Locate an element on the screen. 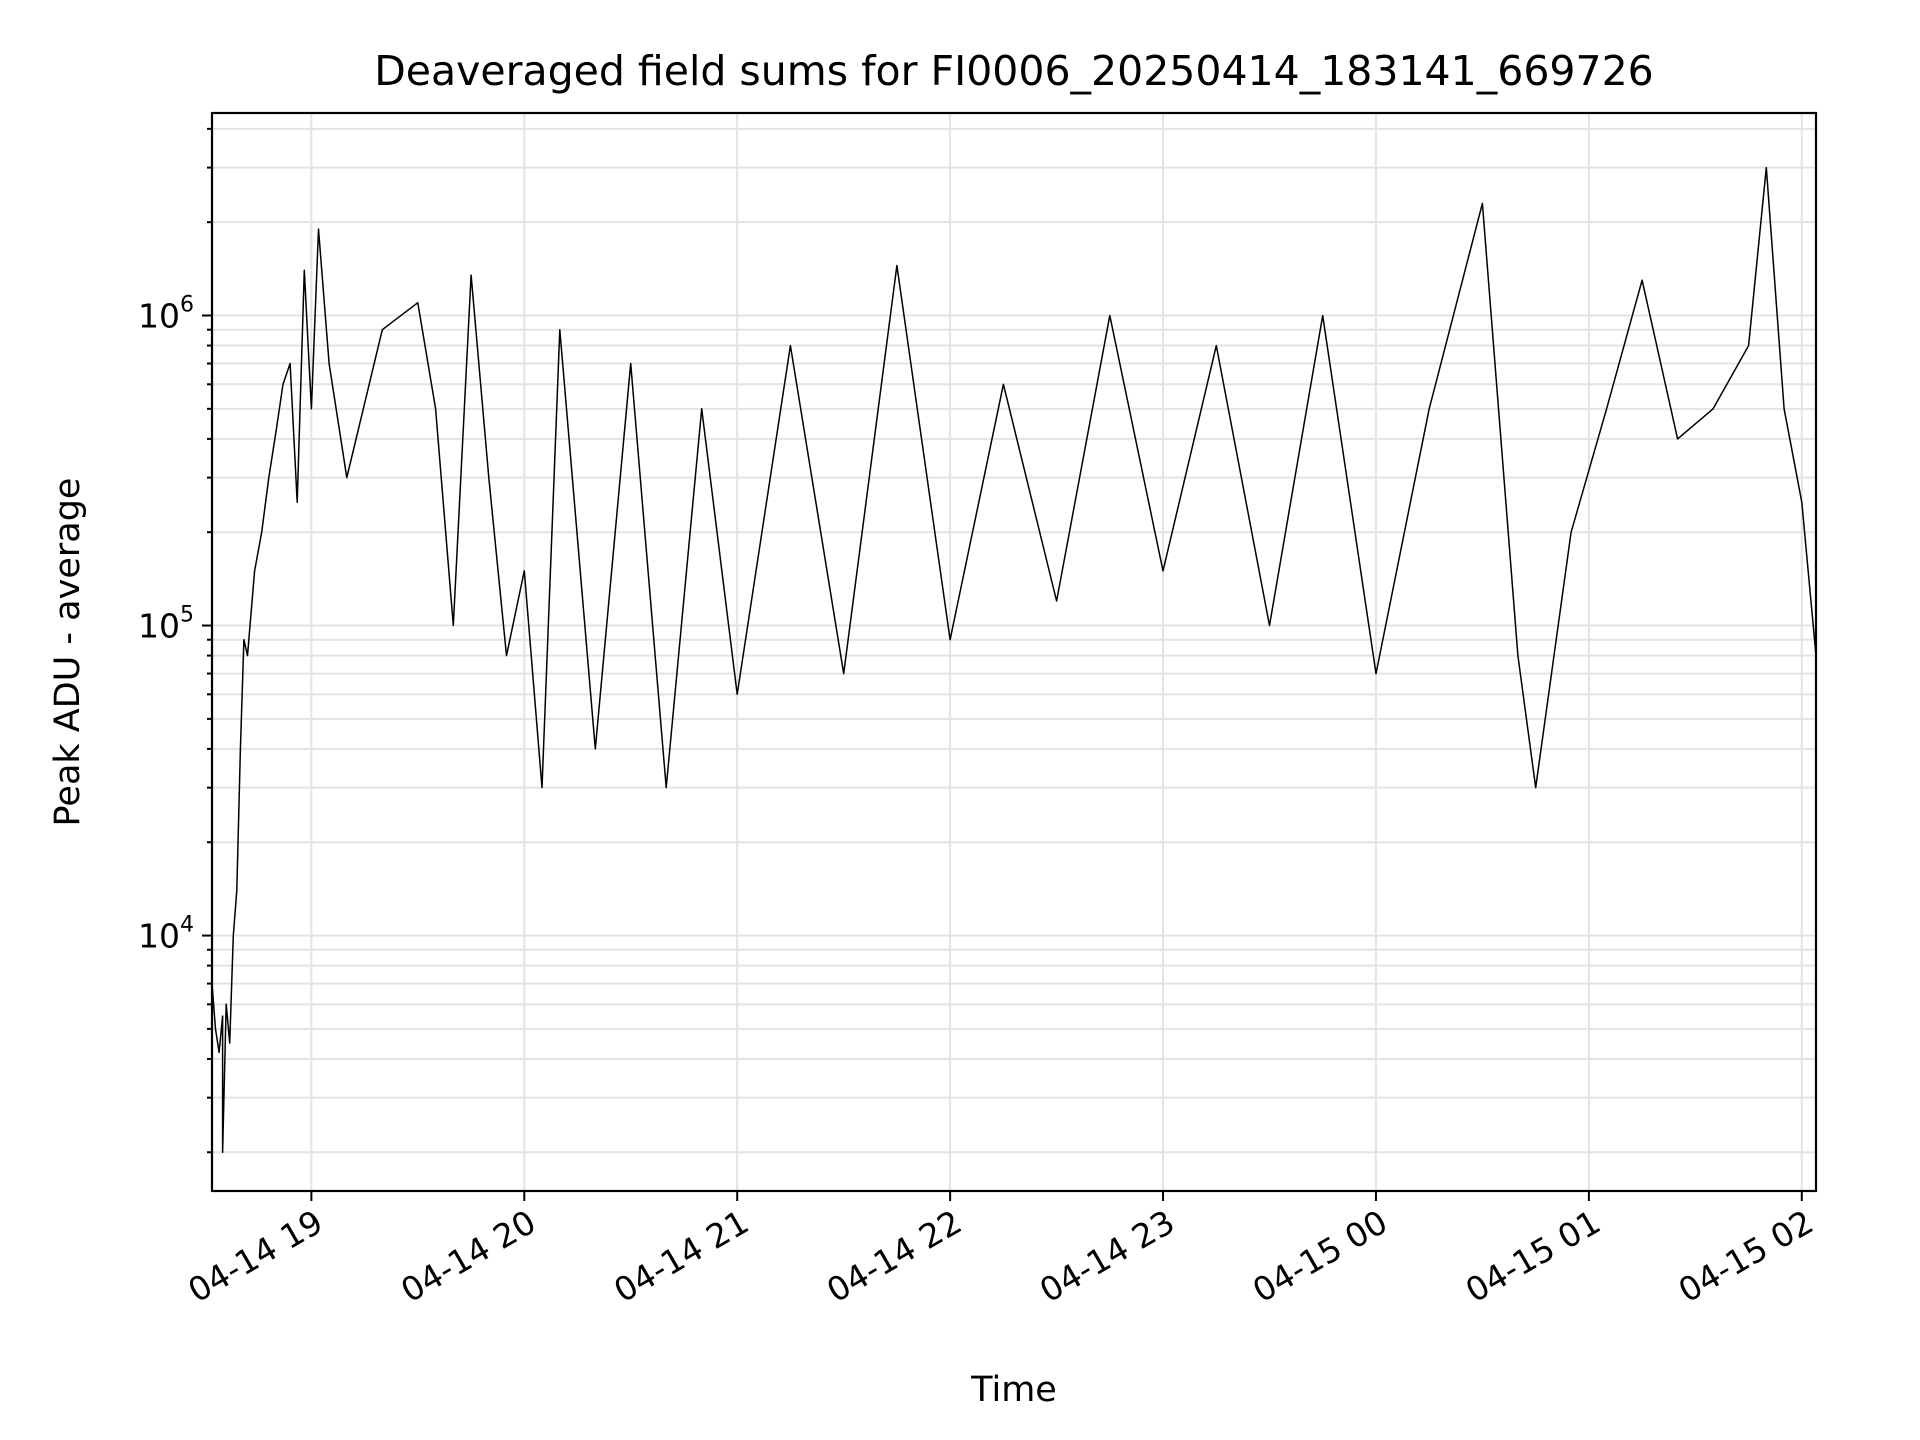 The height and width of the screenshot is (1440, 1920). y-tick-label: 10⁶ is located at coordinates (166, 314).